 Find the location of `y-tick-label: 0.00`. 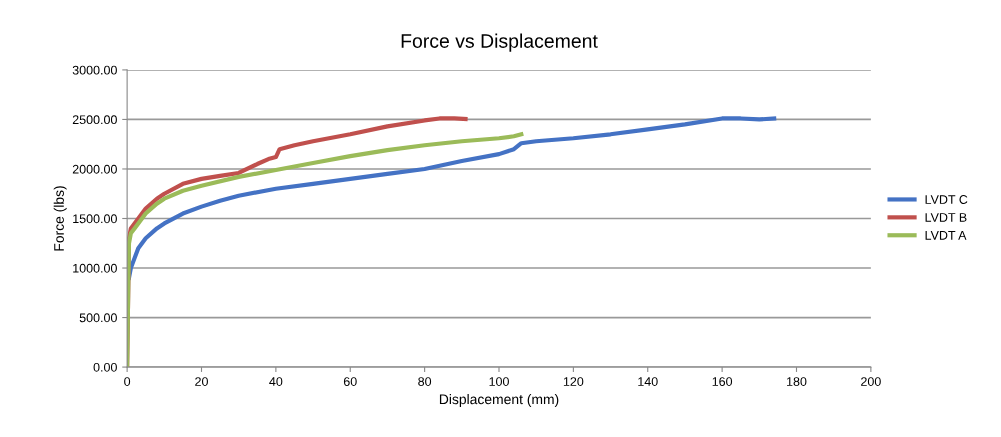

y-tick-label: 0.00 is located at coordinates (105, 367).